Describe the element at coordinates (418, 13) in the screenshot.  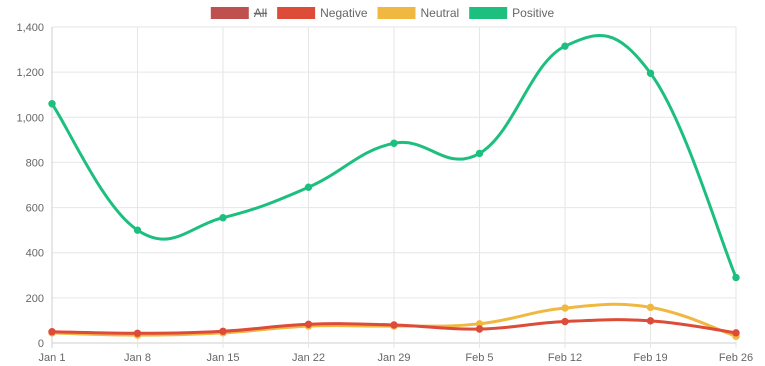
I see `legend-item-neutral: Neutral` at that location.